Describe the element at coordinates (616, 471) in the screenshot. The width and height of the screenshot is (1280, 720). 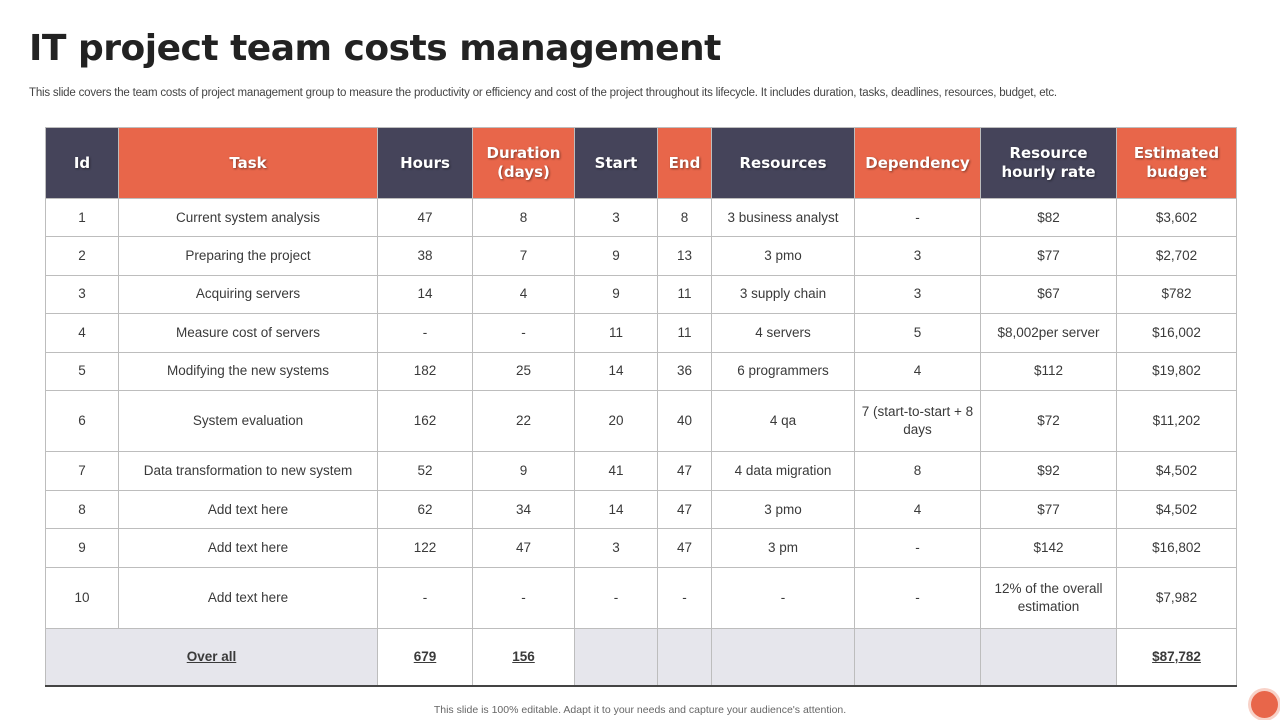
I see `cell-start: 41` at that location.